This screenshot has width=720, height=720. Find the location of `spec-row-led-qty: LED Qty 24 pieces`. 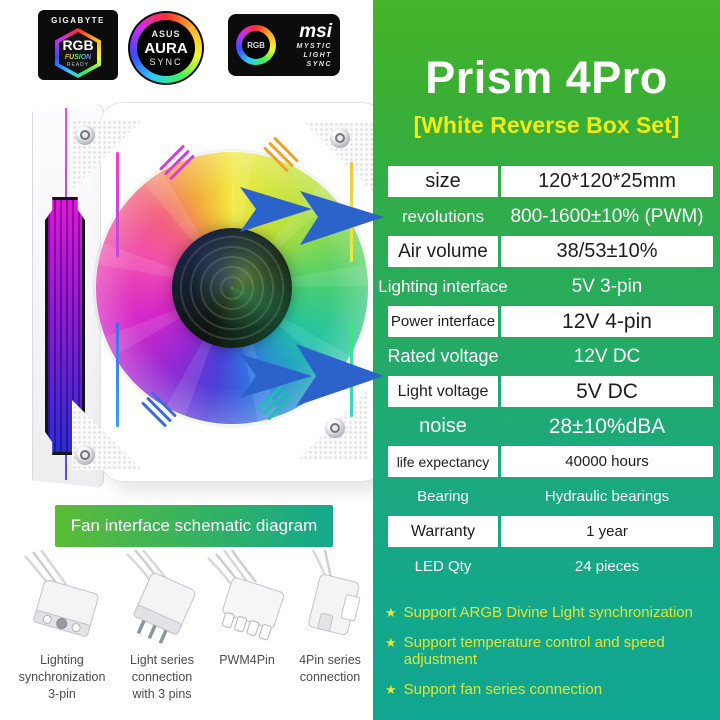

spec-row-led-qty: LED Qty 24 pieces is located at coordinates (550, 566).